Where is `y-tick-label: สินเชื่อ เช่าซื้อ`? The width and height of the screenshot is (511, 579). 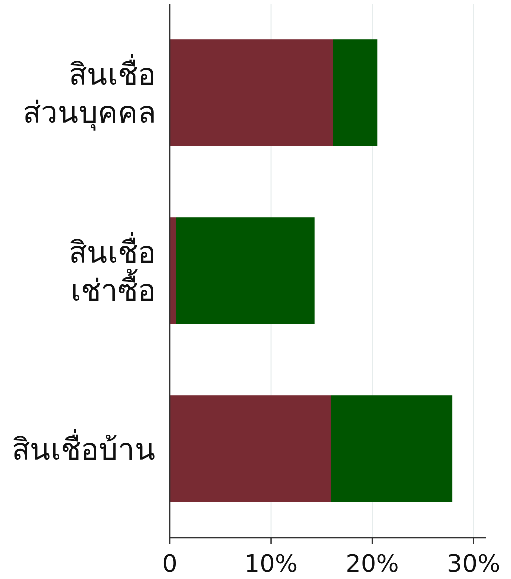
y-tick-label: สินเชื่อ เช่าซื้อ is located at coordinates (112, 270).